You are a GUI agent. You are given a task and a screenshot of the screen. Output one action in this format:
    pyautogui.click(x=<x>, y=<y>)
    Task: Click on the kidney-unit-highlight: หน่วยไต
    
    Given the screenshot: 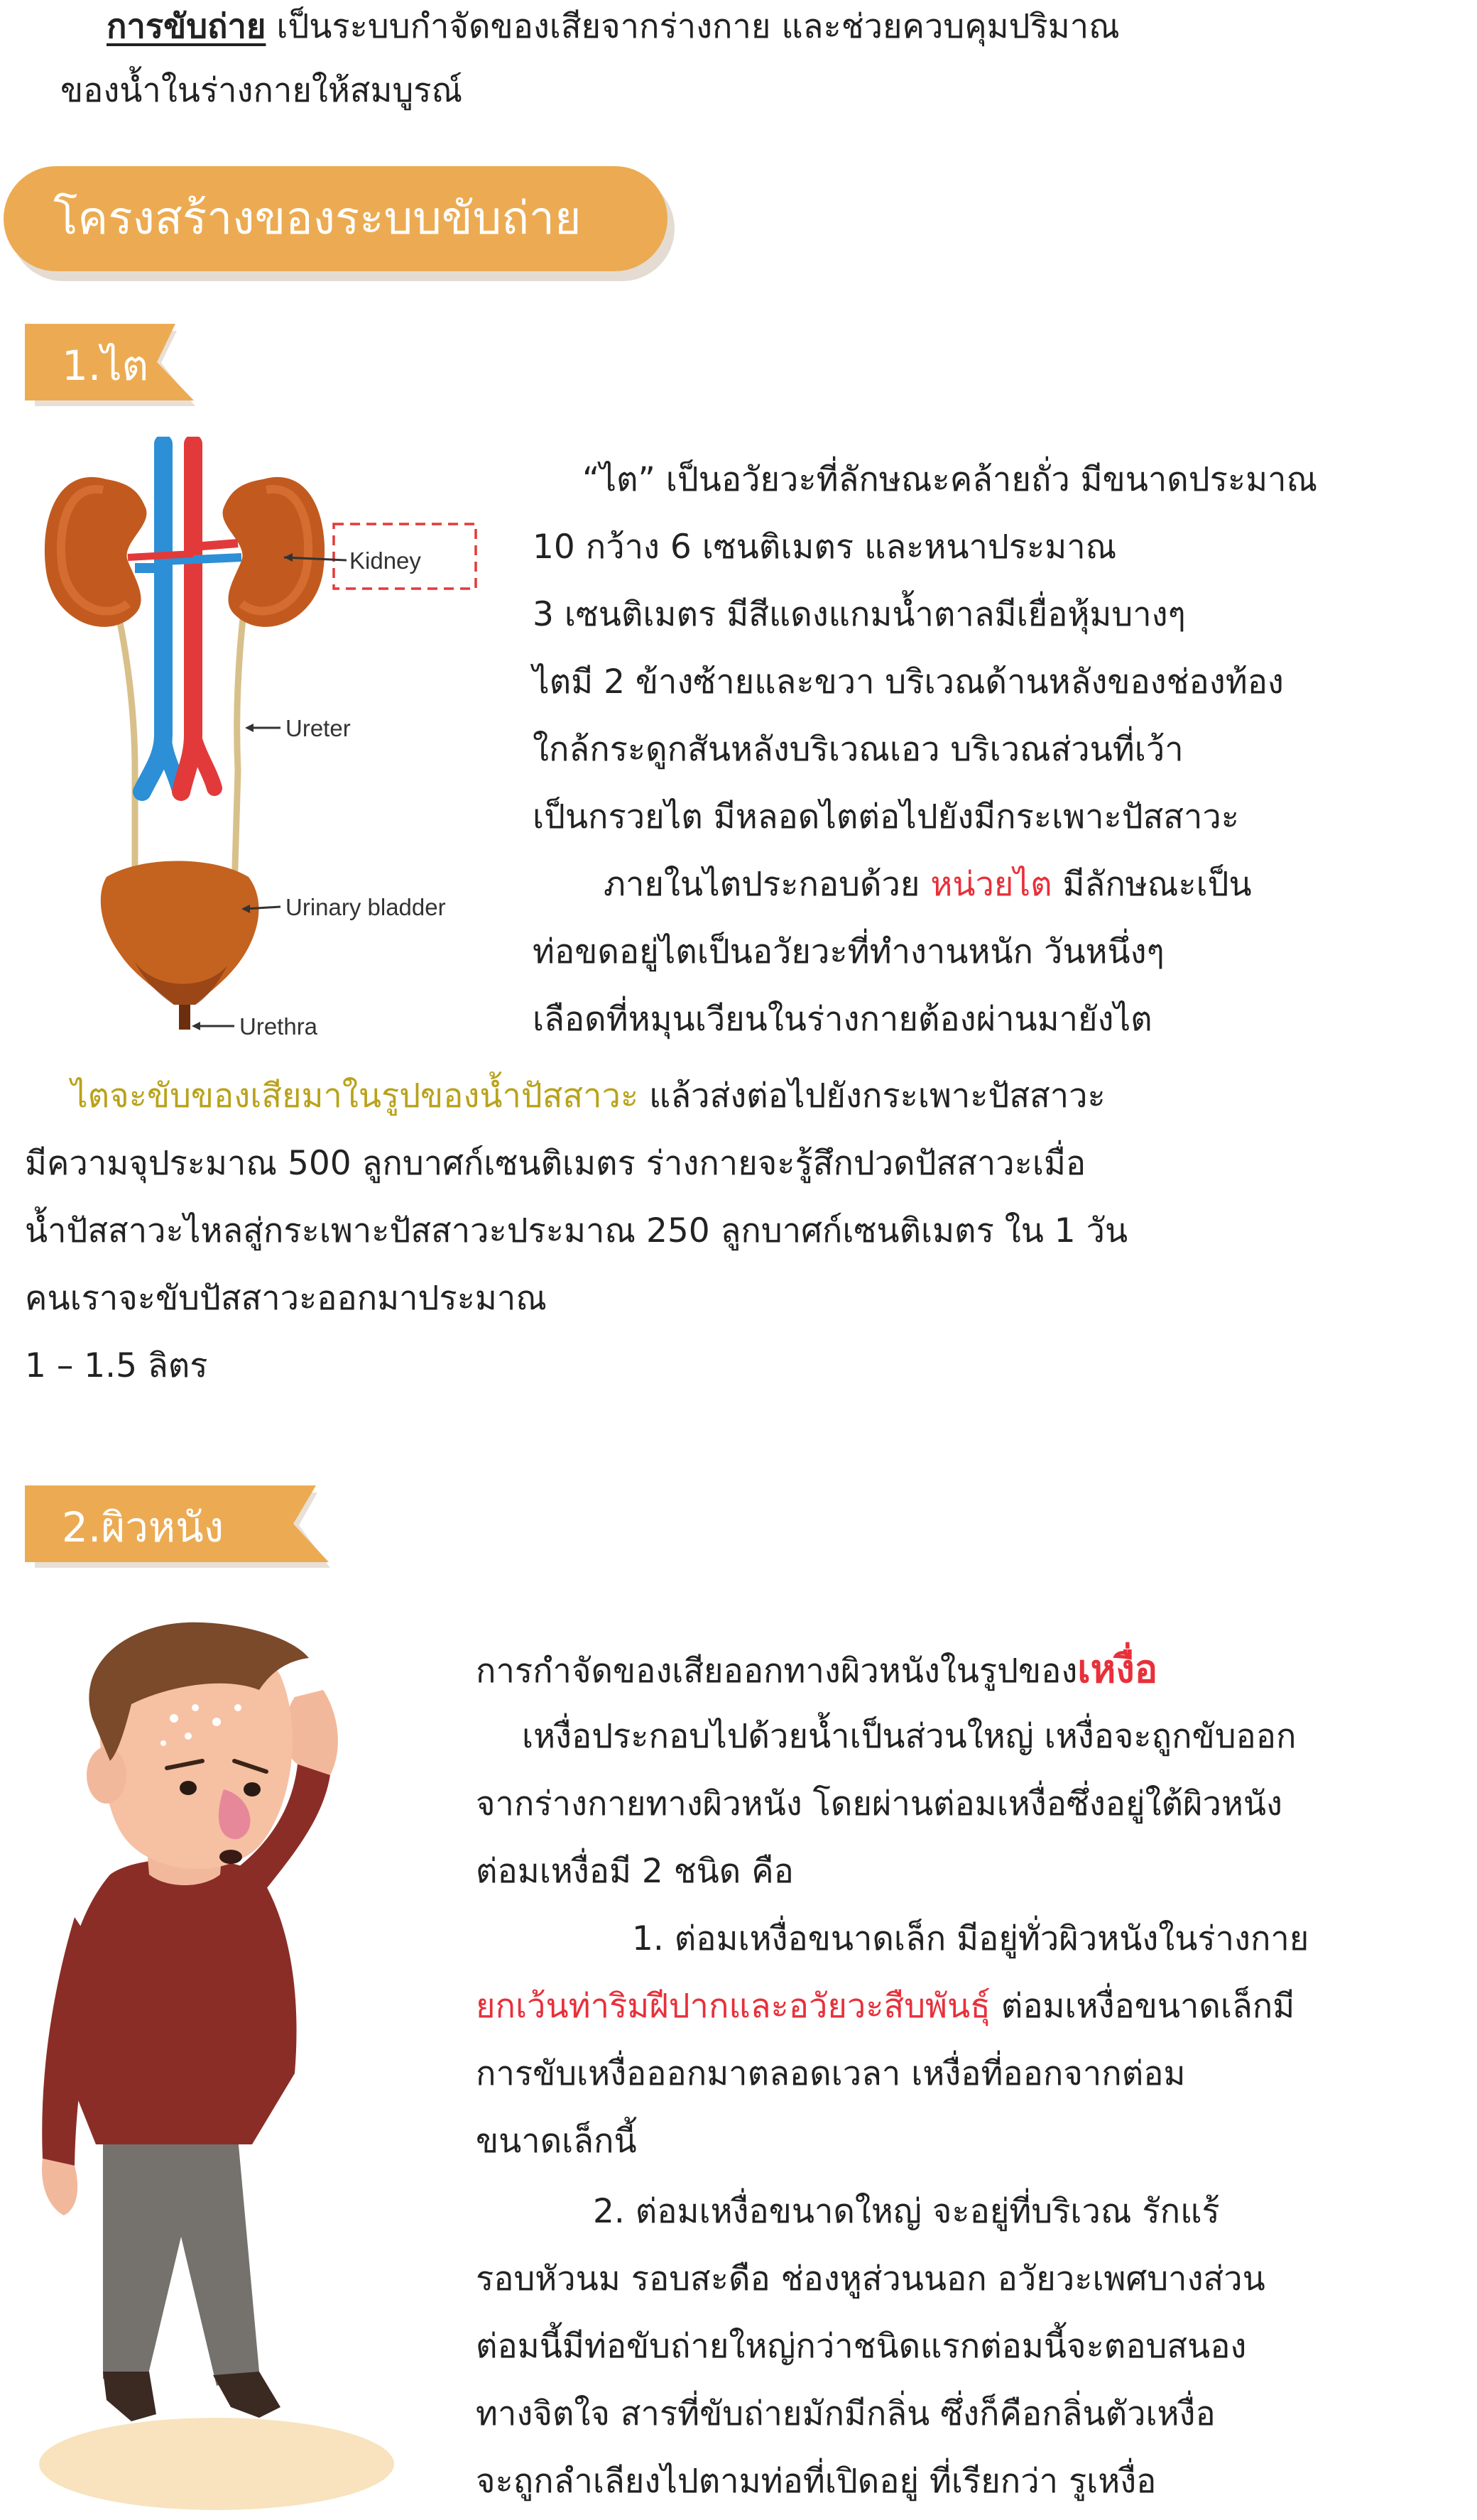 What is the action you would take?
    pyautogui.click(x=991, y=884)
    